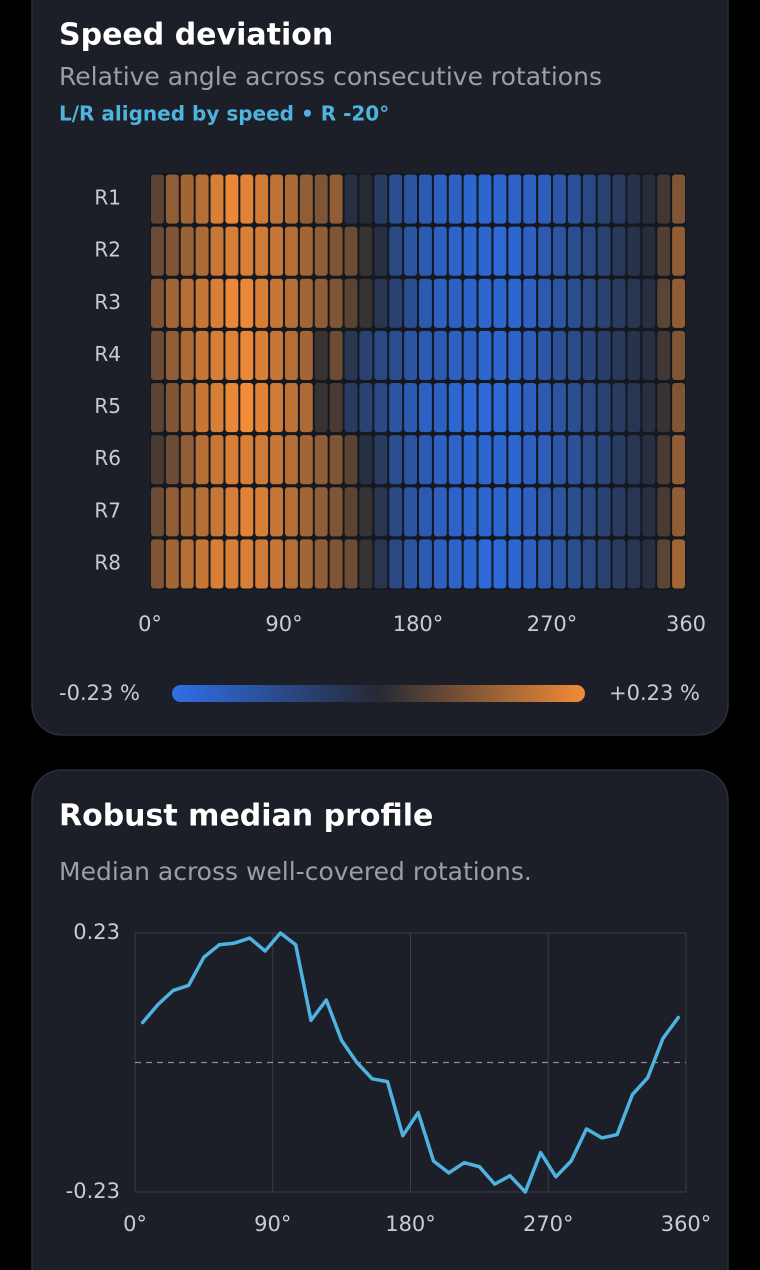 This screenshot has height=1270, width=760. What do you see at coordinates (107, 562) in the screenshot?
I see `row-label: R8` at bounding box center [107, 562].